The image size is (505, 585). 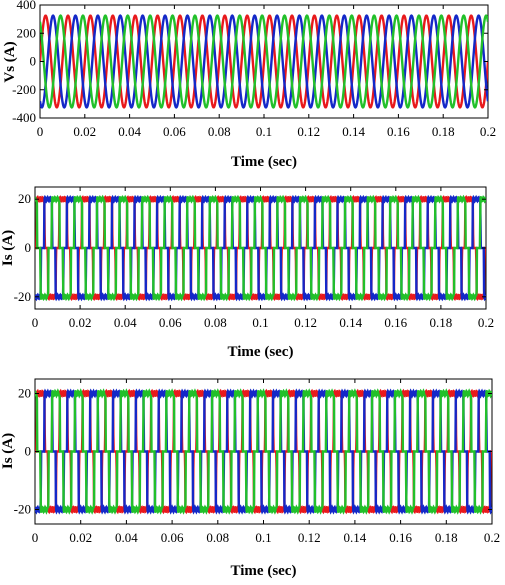 What do you see at coordinates (24, 89) in the screenshot?
I see `y-tick-label: -200` at bounding box center [24, 89].